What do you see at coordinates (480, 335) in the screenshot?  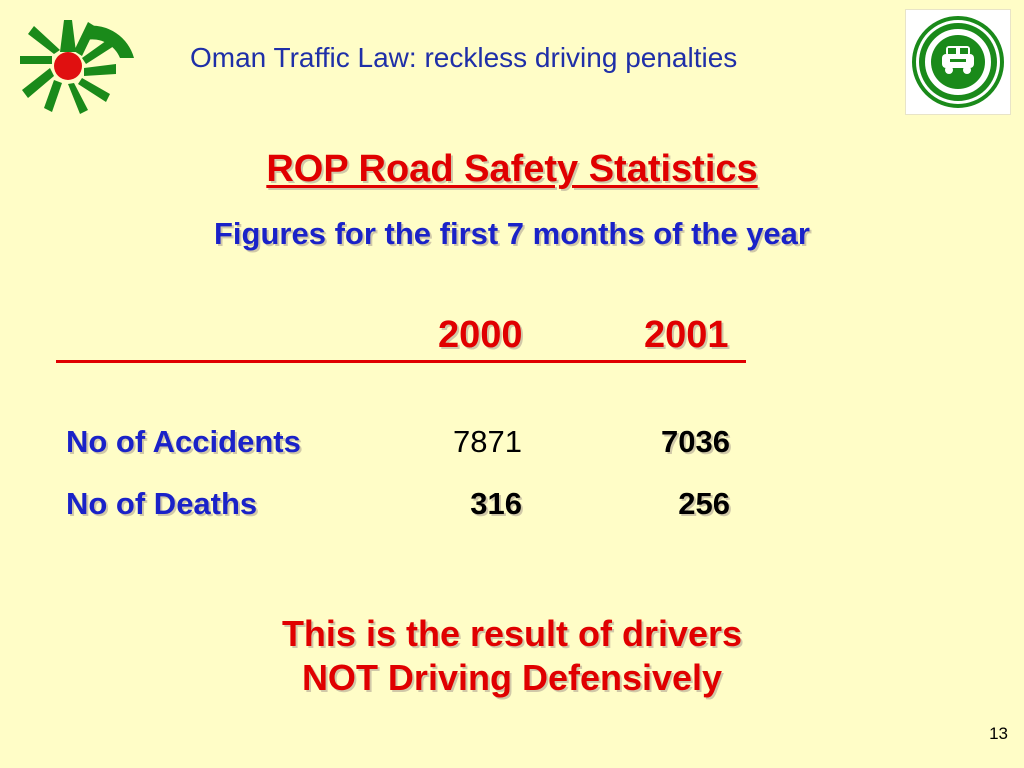 I see `column-header-2000: 2000` at bounding box center [480, 335].